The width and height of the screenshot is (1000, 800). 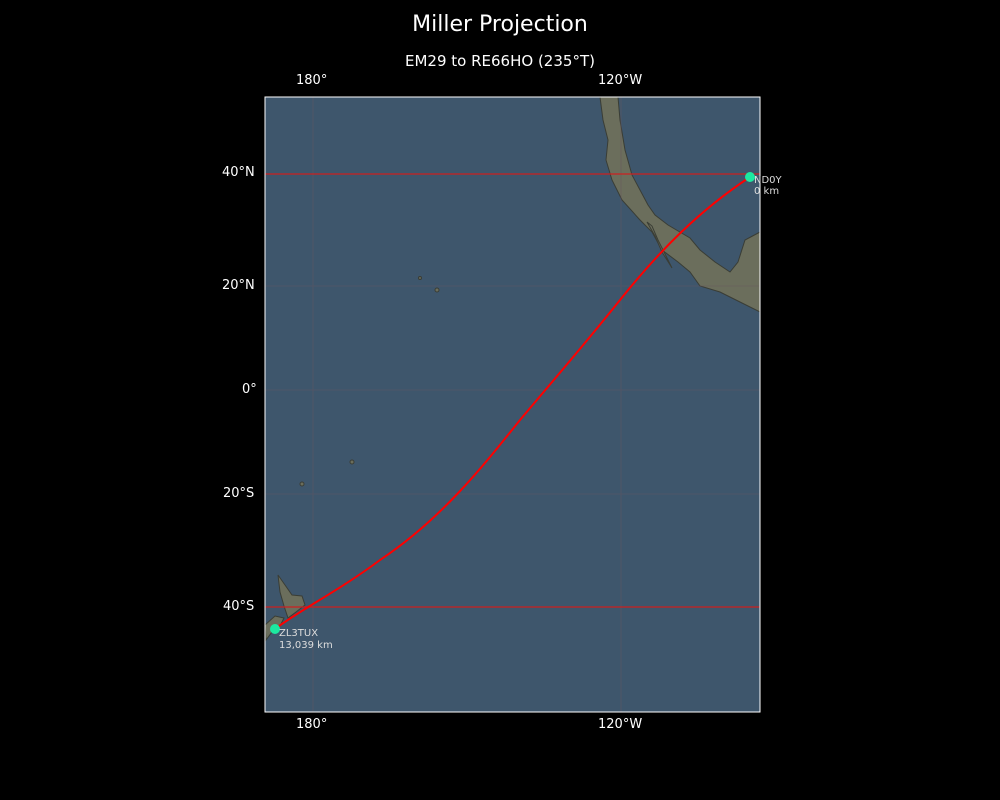 I want to click on station-call: ND0Y, so click(x=768, y=180).